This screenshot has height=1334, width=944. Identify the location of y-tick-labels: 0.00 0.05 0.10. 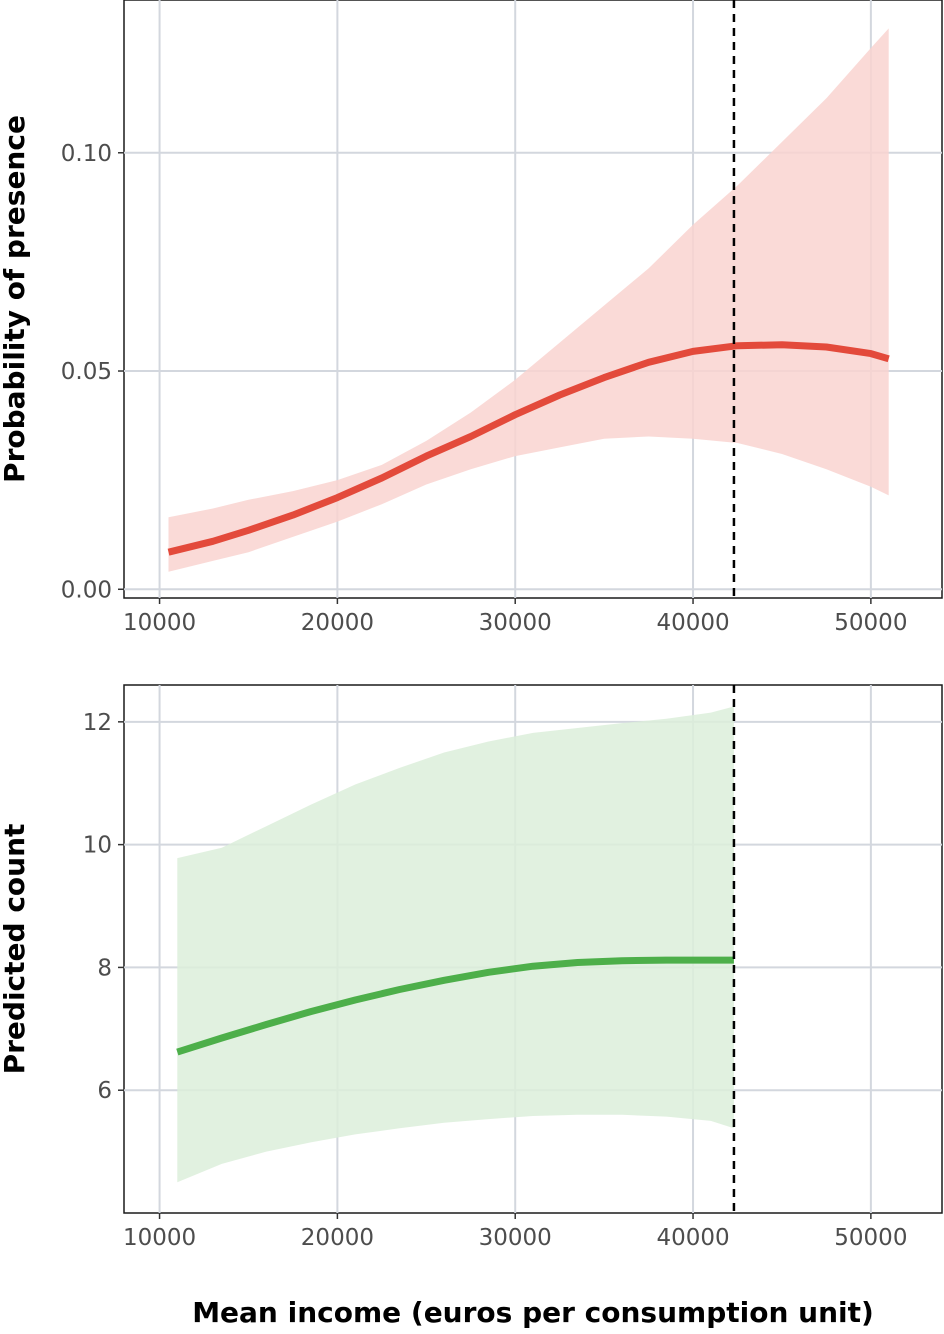
(92, 372).